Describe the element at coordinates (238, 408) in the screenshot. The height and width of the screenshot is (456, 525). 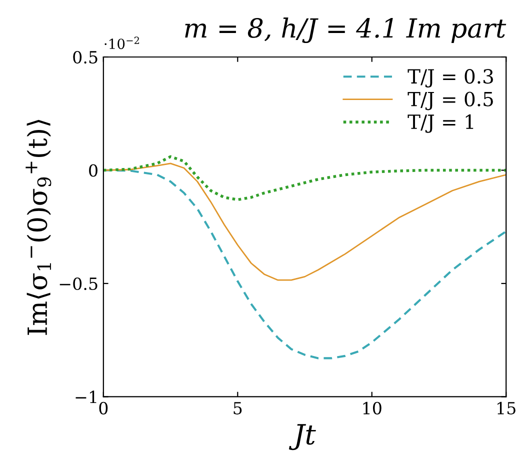
I see `x-tick-label: 5` at that location.